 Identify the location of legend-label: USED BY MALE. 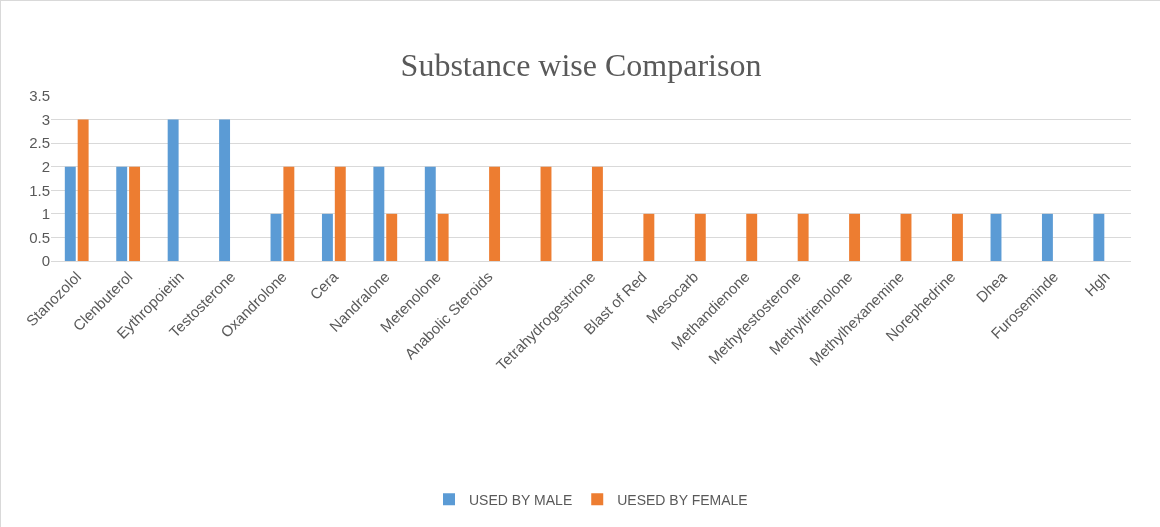
(521, 499).